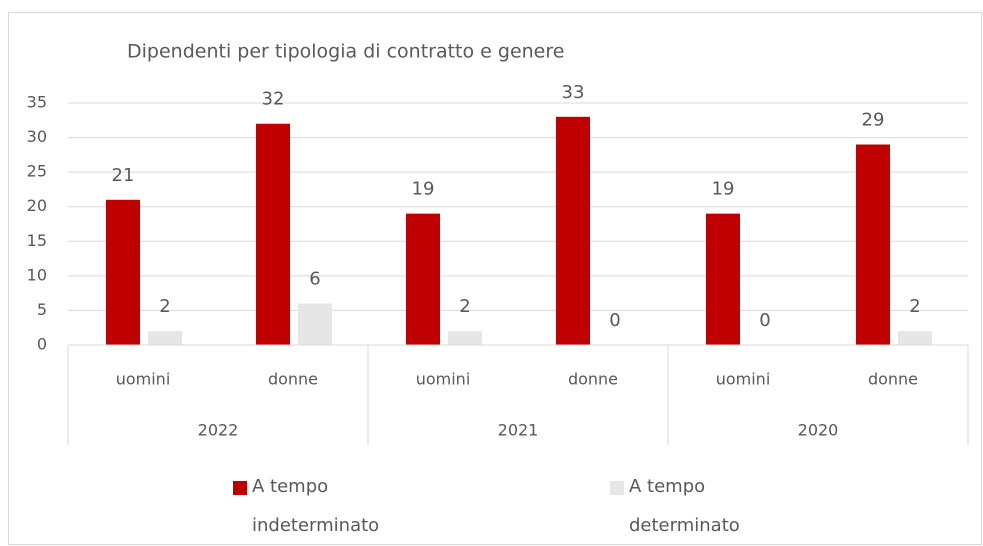 This screenshot has height=546, width=983. What do you see at coordinates (123, 175) in the screenshot?
I see `data-label: 21` at bounding box center [123, 175].